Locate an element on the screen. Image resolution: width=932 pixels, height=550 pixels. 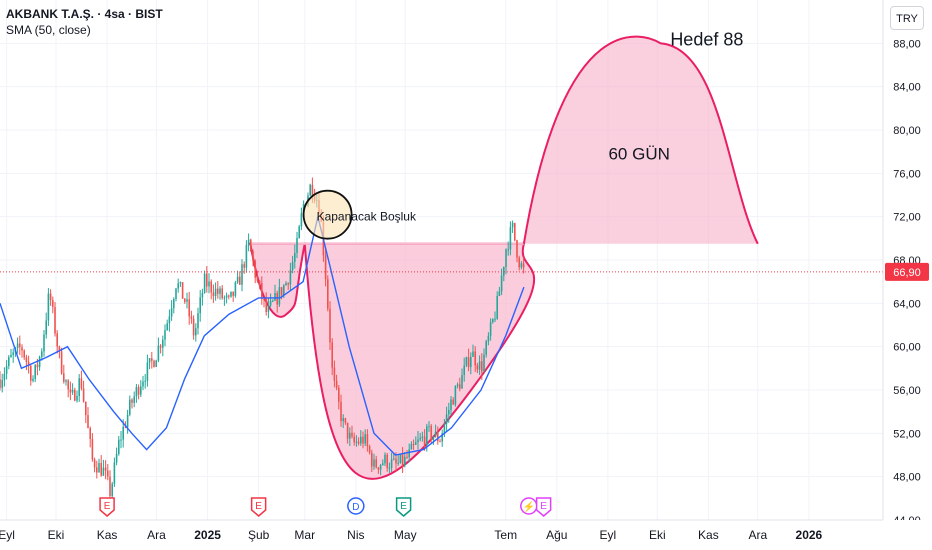
time-tick-label: 2026 is located at coordinates (809, 535).